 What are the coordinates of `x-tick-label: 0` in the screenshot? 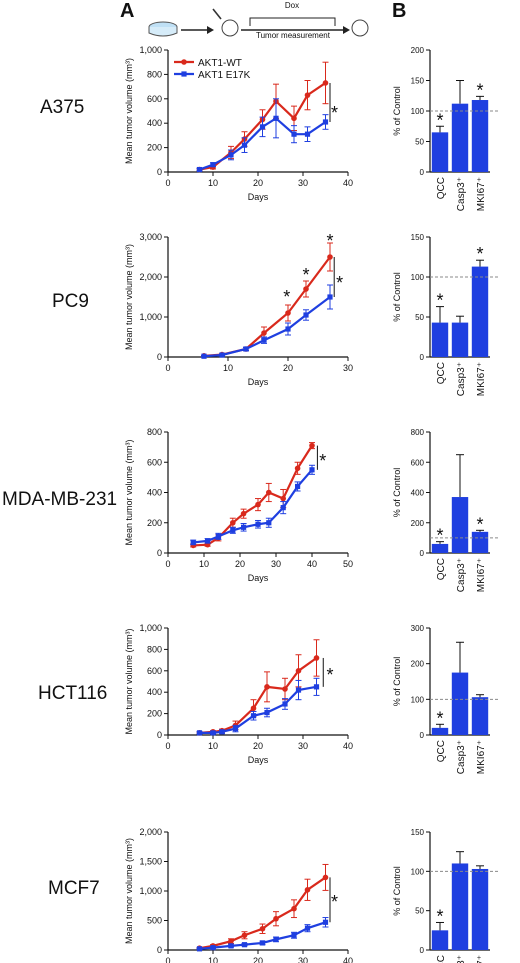 It's located at (167, 959).